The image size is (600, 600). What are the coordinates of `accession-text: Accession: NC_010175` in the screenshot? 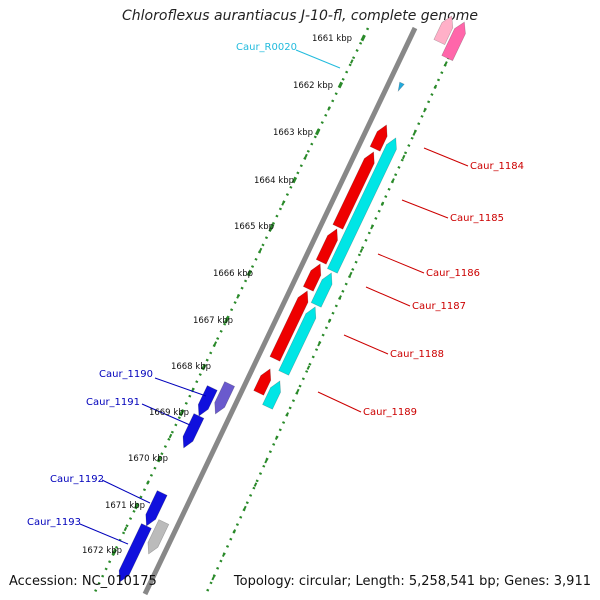 It's located at (83, 581).